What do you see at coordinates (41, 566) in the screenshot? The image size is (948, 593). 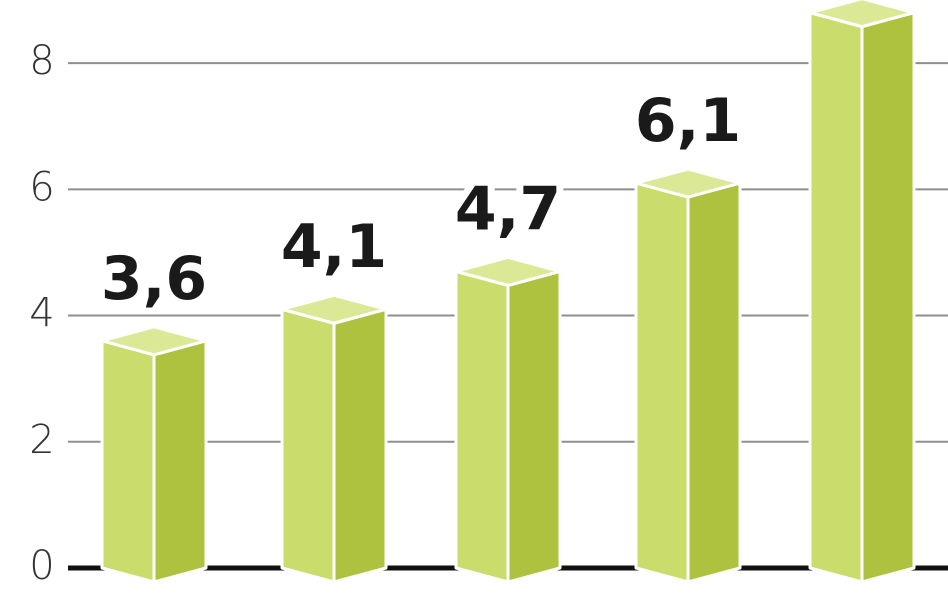 I see `y-tick-label: 0` at bounding box center [41, 566].